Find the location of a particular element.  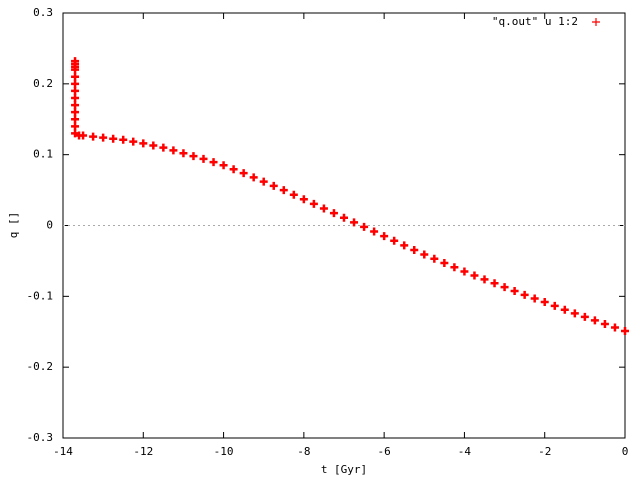

x-axis-label: t [Gyr] is located at coordinates (344, 469).